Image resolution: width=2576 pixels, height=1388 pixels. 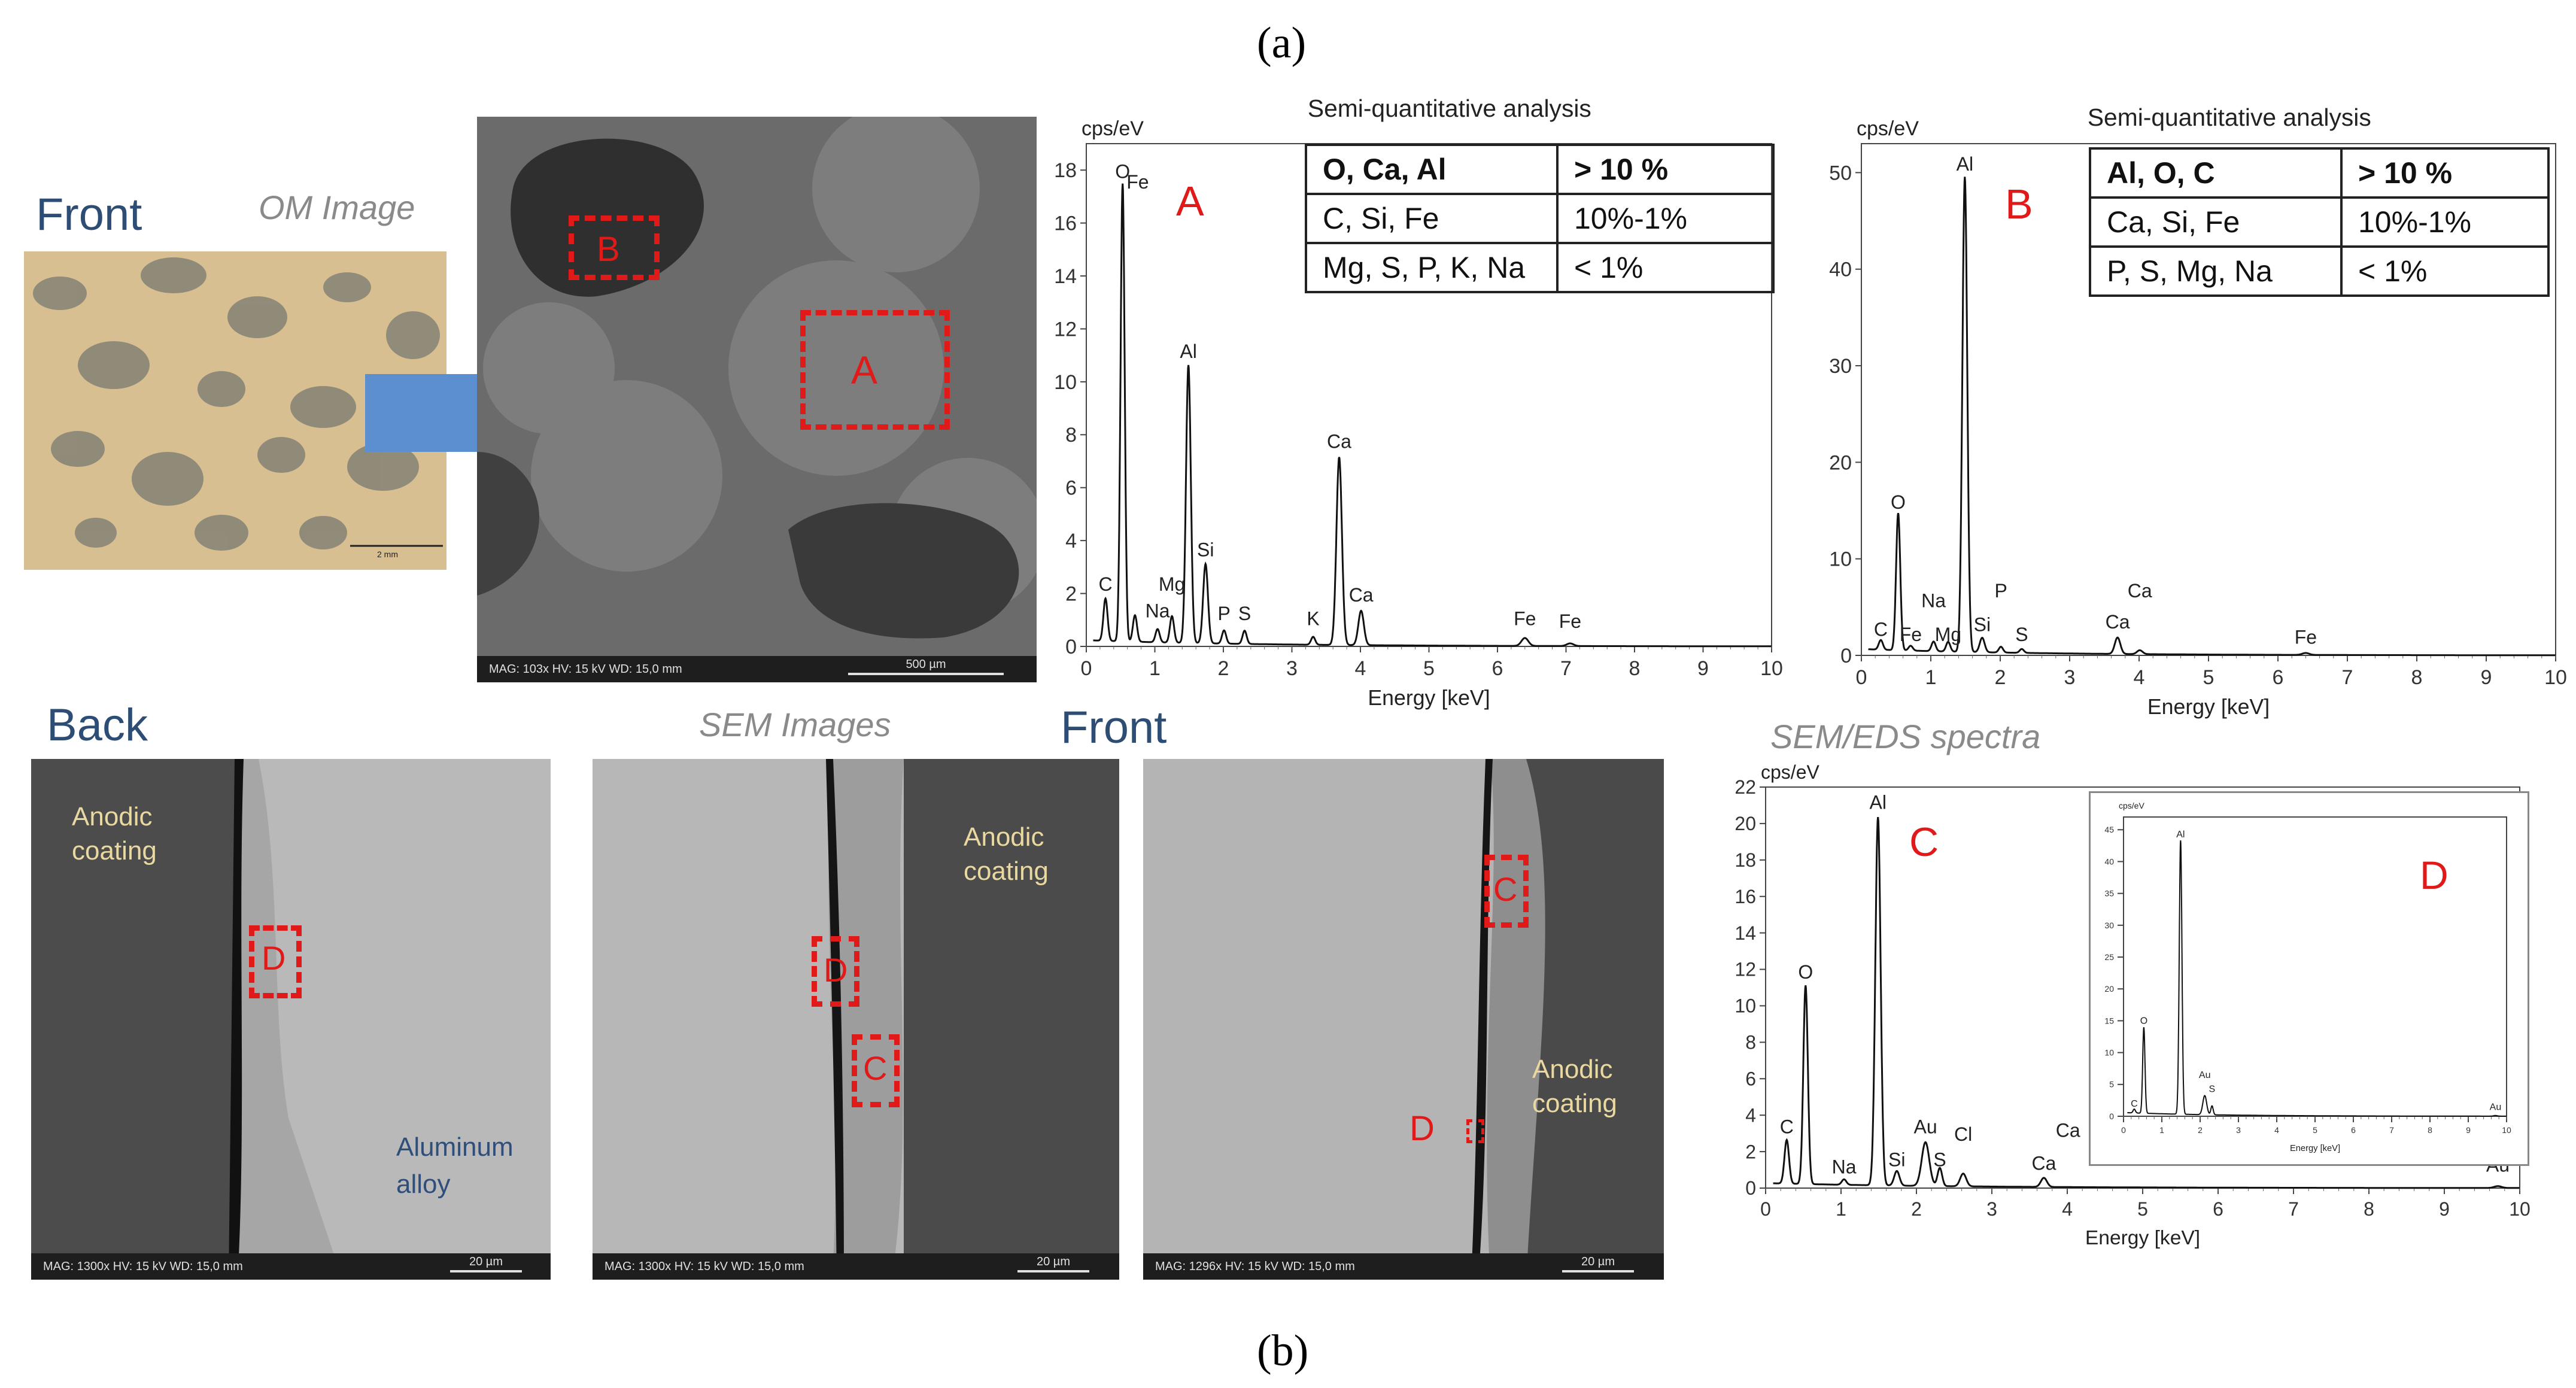 What do you see at coordinates (2067, 1209) in the screenshot?
I see `x-tick-label: 4` at bounding box center [2067, 1209].